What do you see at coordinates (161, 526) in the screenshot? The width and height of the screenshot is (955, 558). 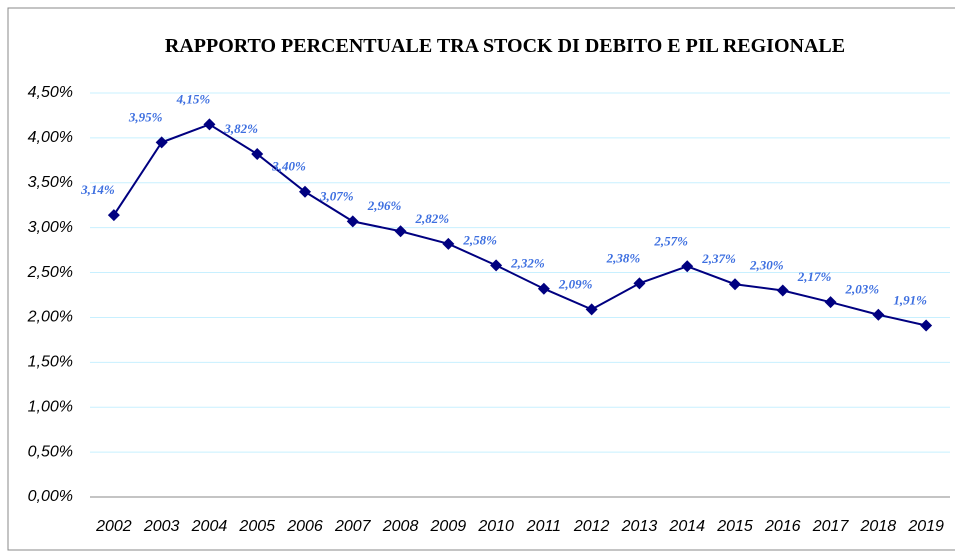 I see `x-tick-label: 2003` at bounding box center [161, 526].